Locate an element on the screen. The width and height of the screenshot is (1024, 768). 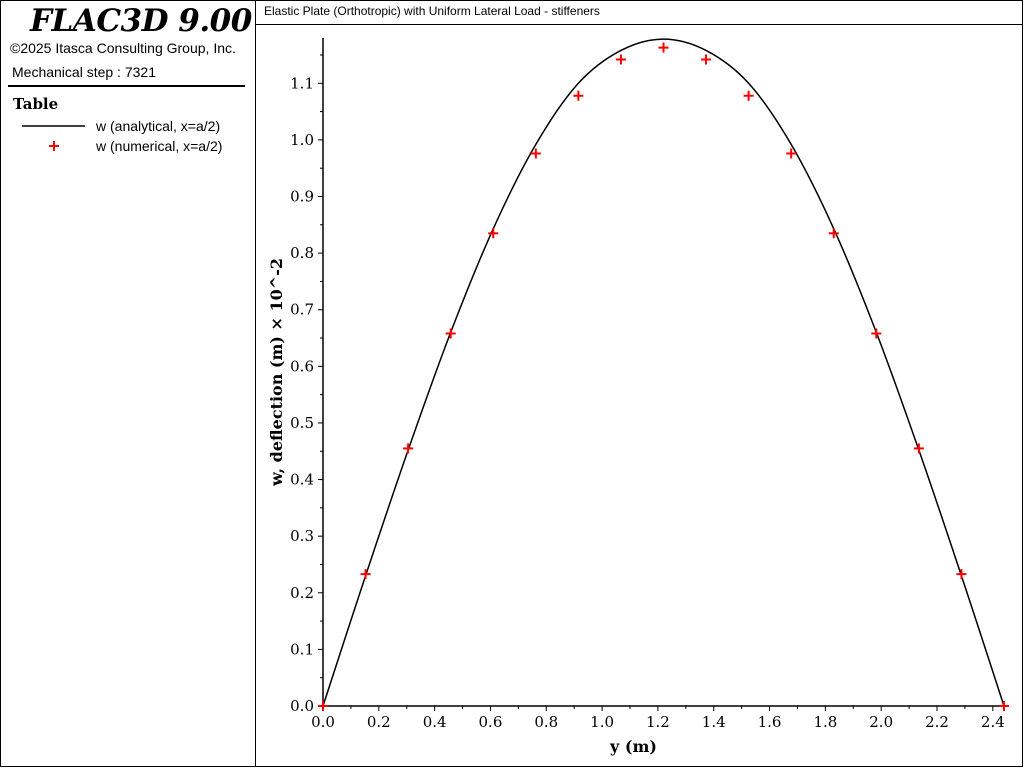
x-tick-label: 1.8 is located at coordinates (825, 722).